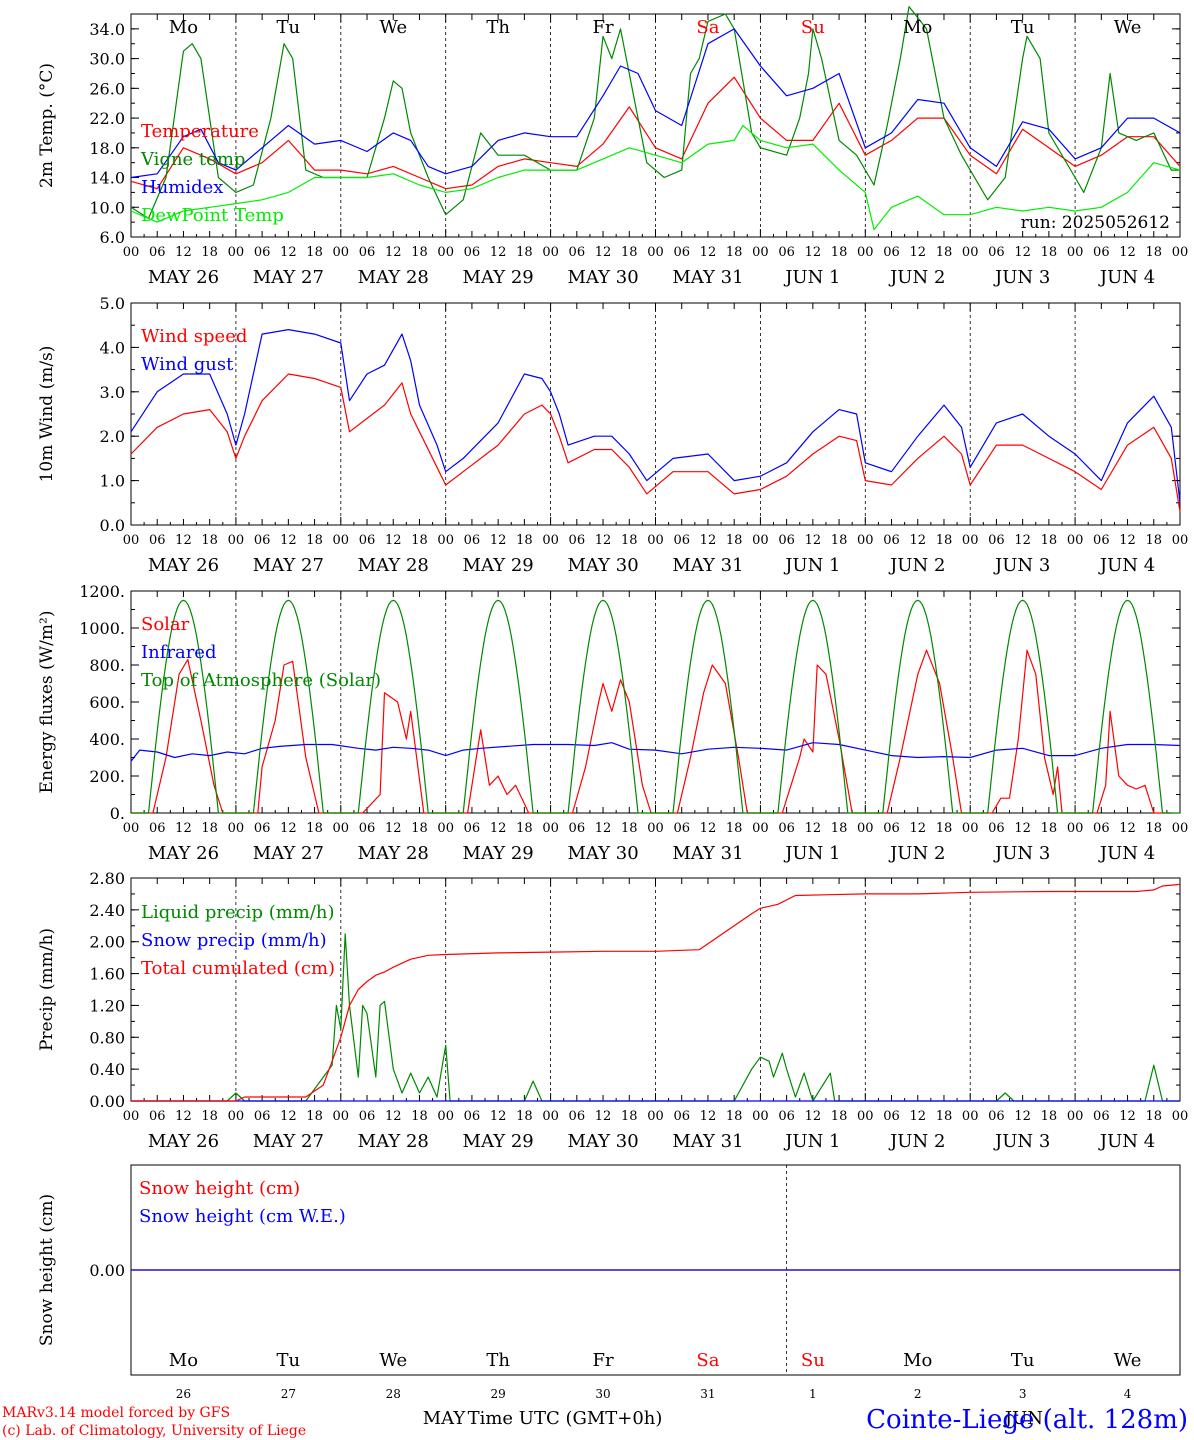 This screenshot has width=1194, height=1440. Describe the element at coordinates (165, 624) in the screenshot. I see `legend-entry: Solar` at that location.